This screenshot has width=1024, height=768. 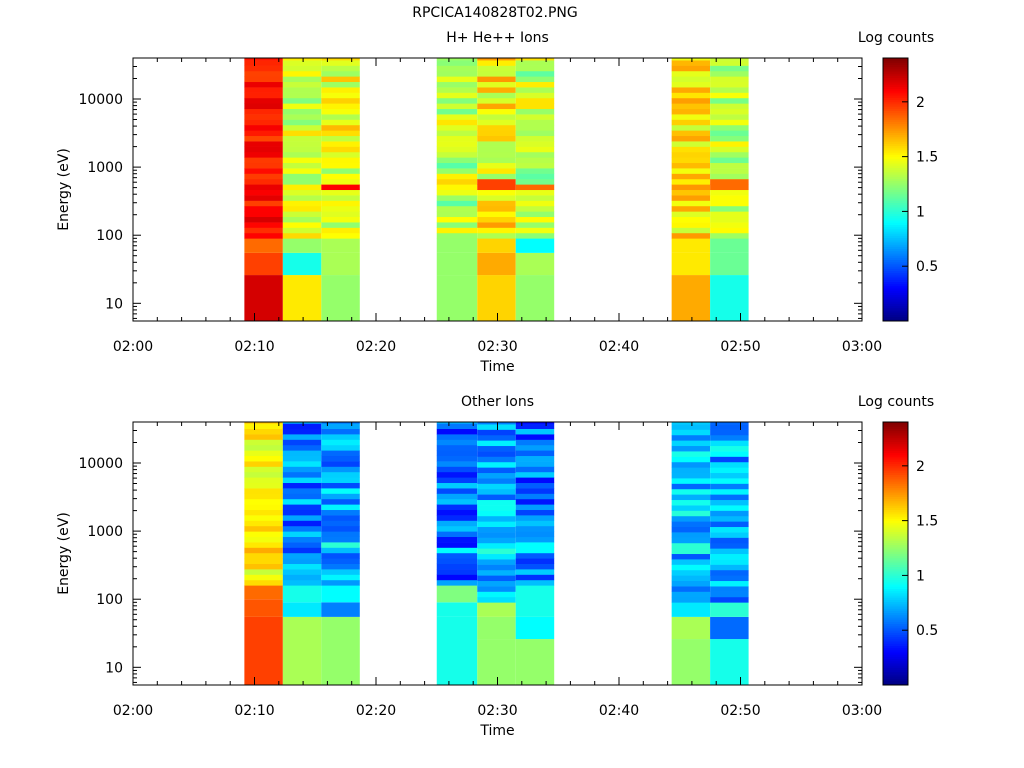 I want to click on colorbar-frame, so click(x=895, y=553).